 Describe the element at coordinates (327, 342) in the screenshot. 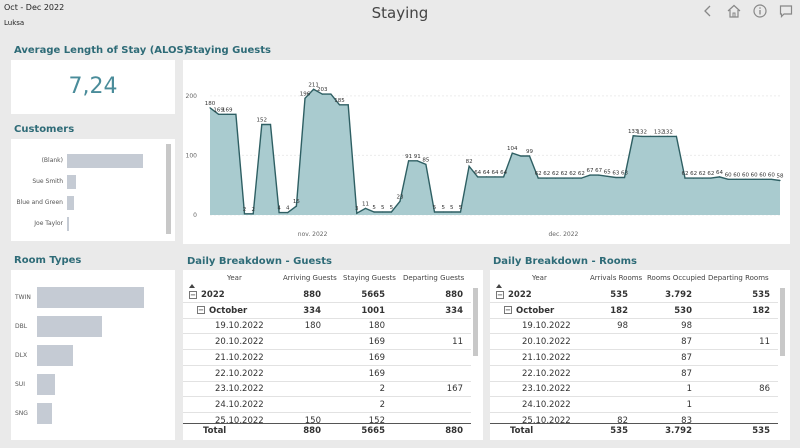

I see `guests-row: 20.10.2022 169 11` at that location.